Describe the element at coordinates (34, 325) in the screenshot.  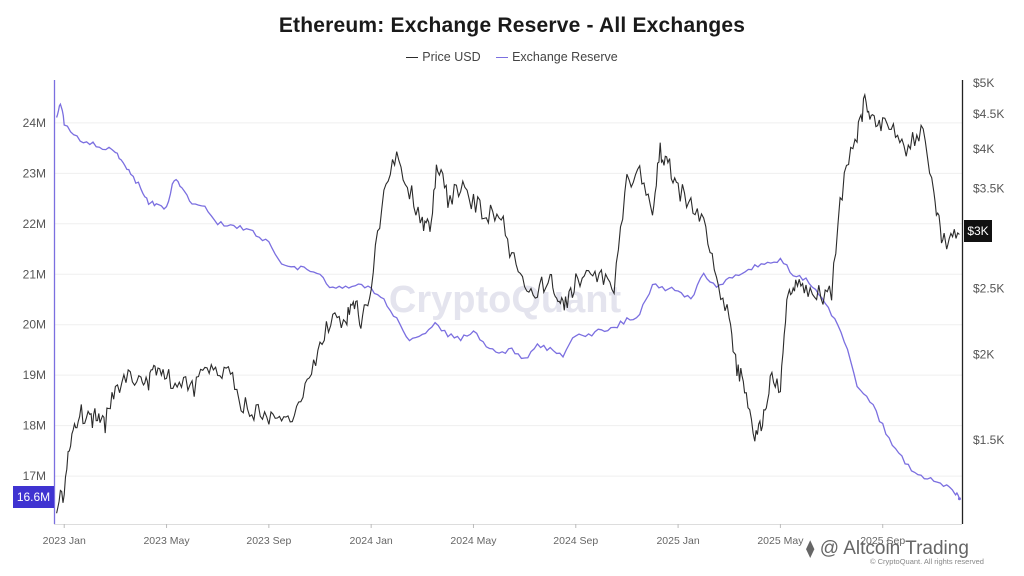
I see `left-tick-label: 20M` at that location.